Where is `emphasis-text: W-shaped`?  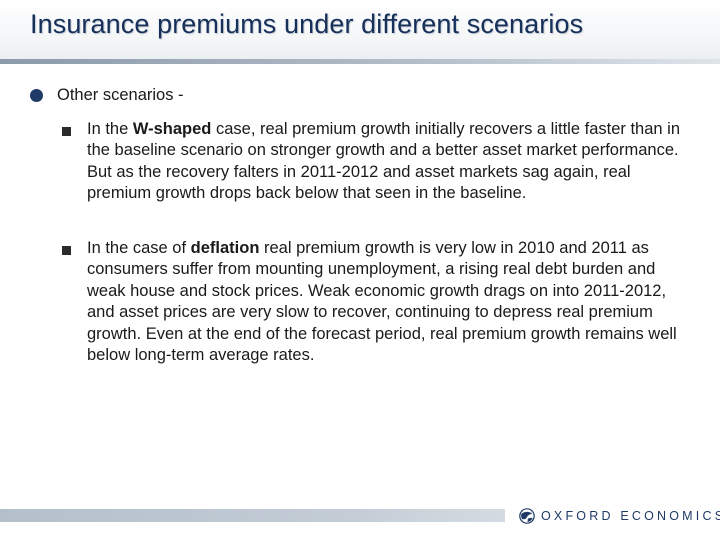 emphasis-text: W-shaped is located at coordinates (172, 129).